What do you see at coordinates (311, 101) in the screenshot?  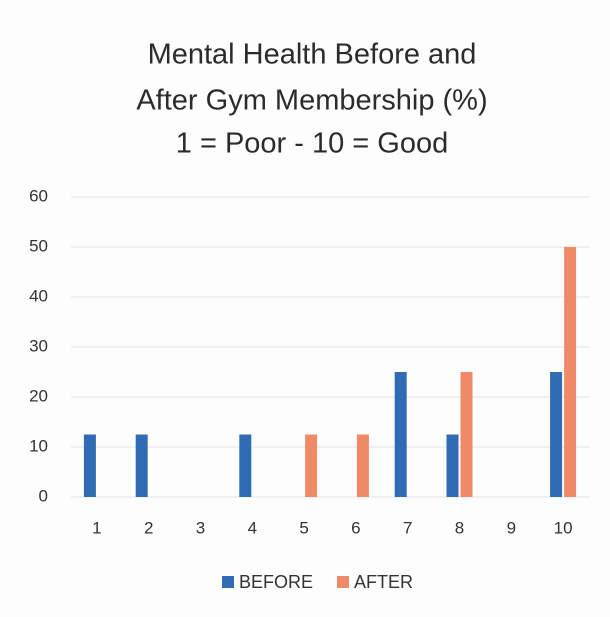 I see `chart-title: After Gym Membership (%)` at bounding box center [311, 101].